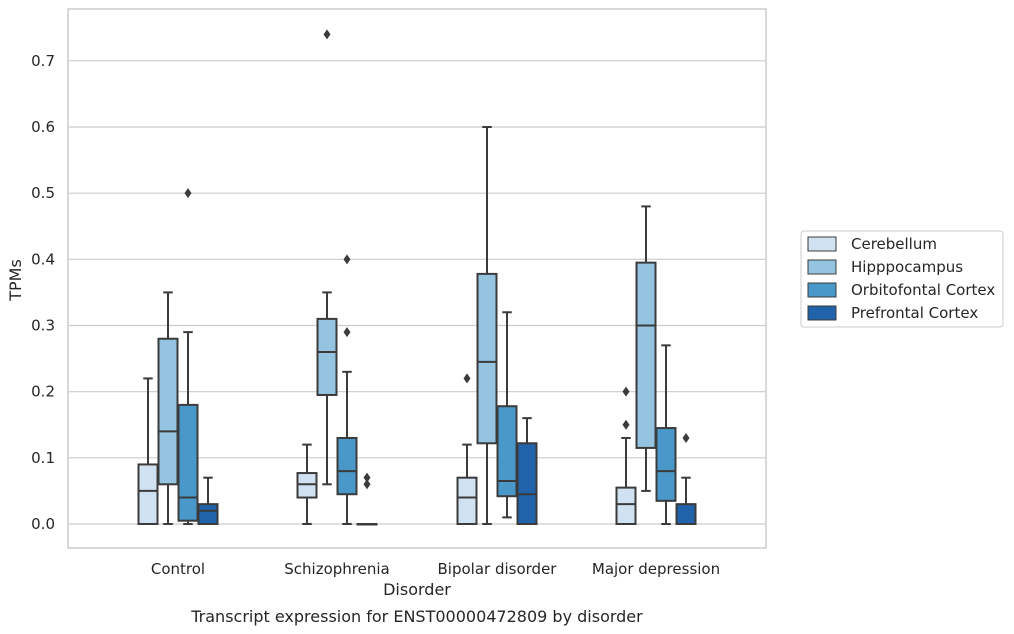 This screenshot has width=1014, height=634. Describe the element at coordinates (923, 290) in the screenshot. I see `legend-label: Orbitofontal Cortex` at that location.